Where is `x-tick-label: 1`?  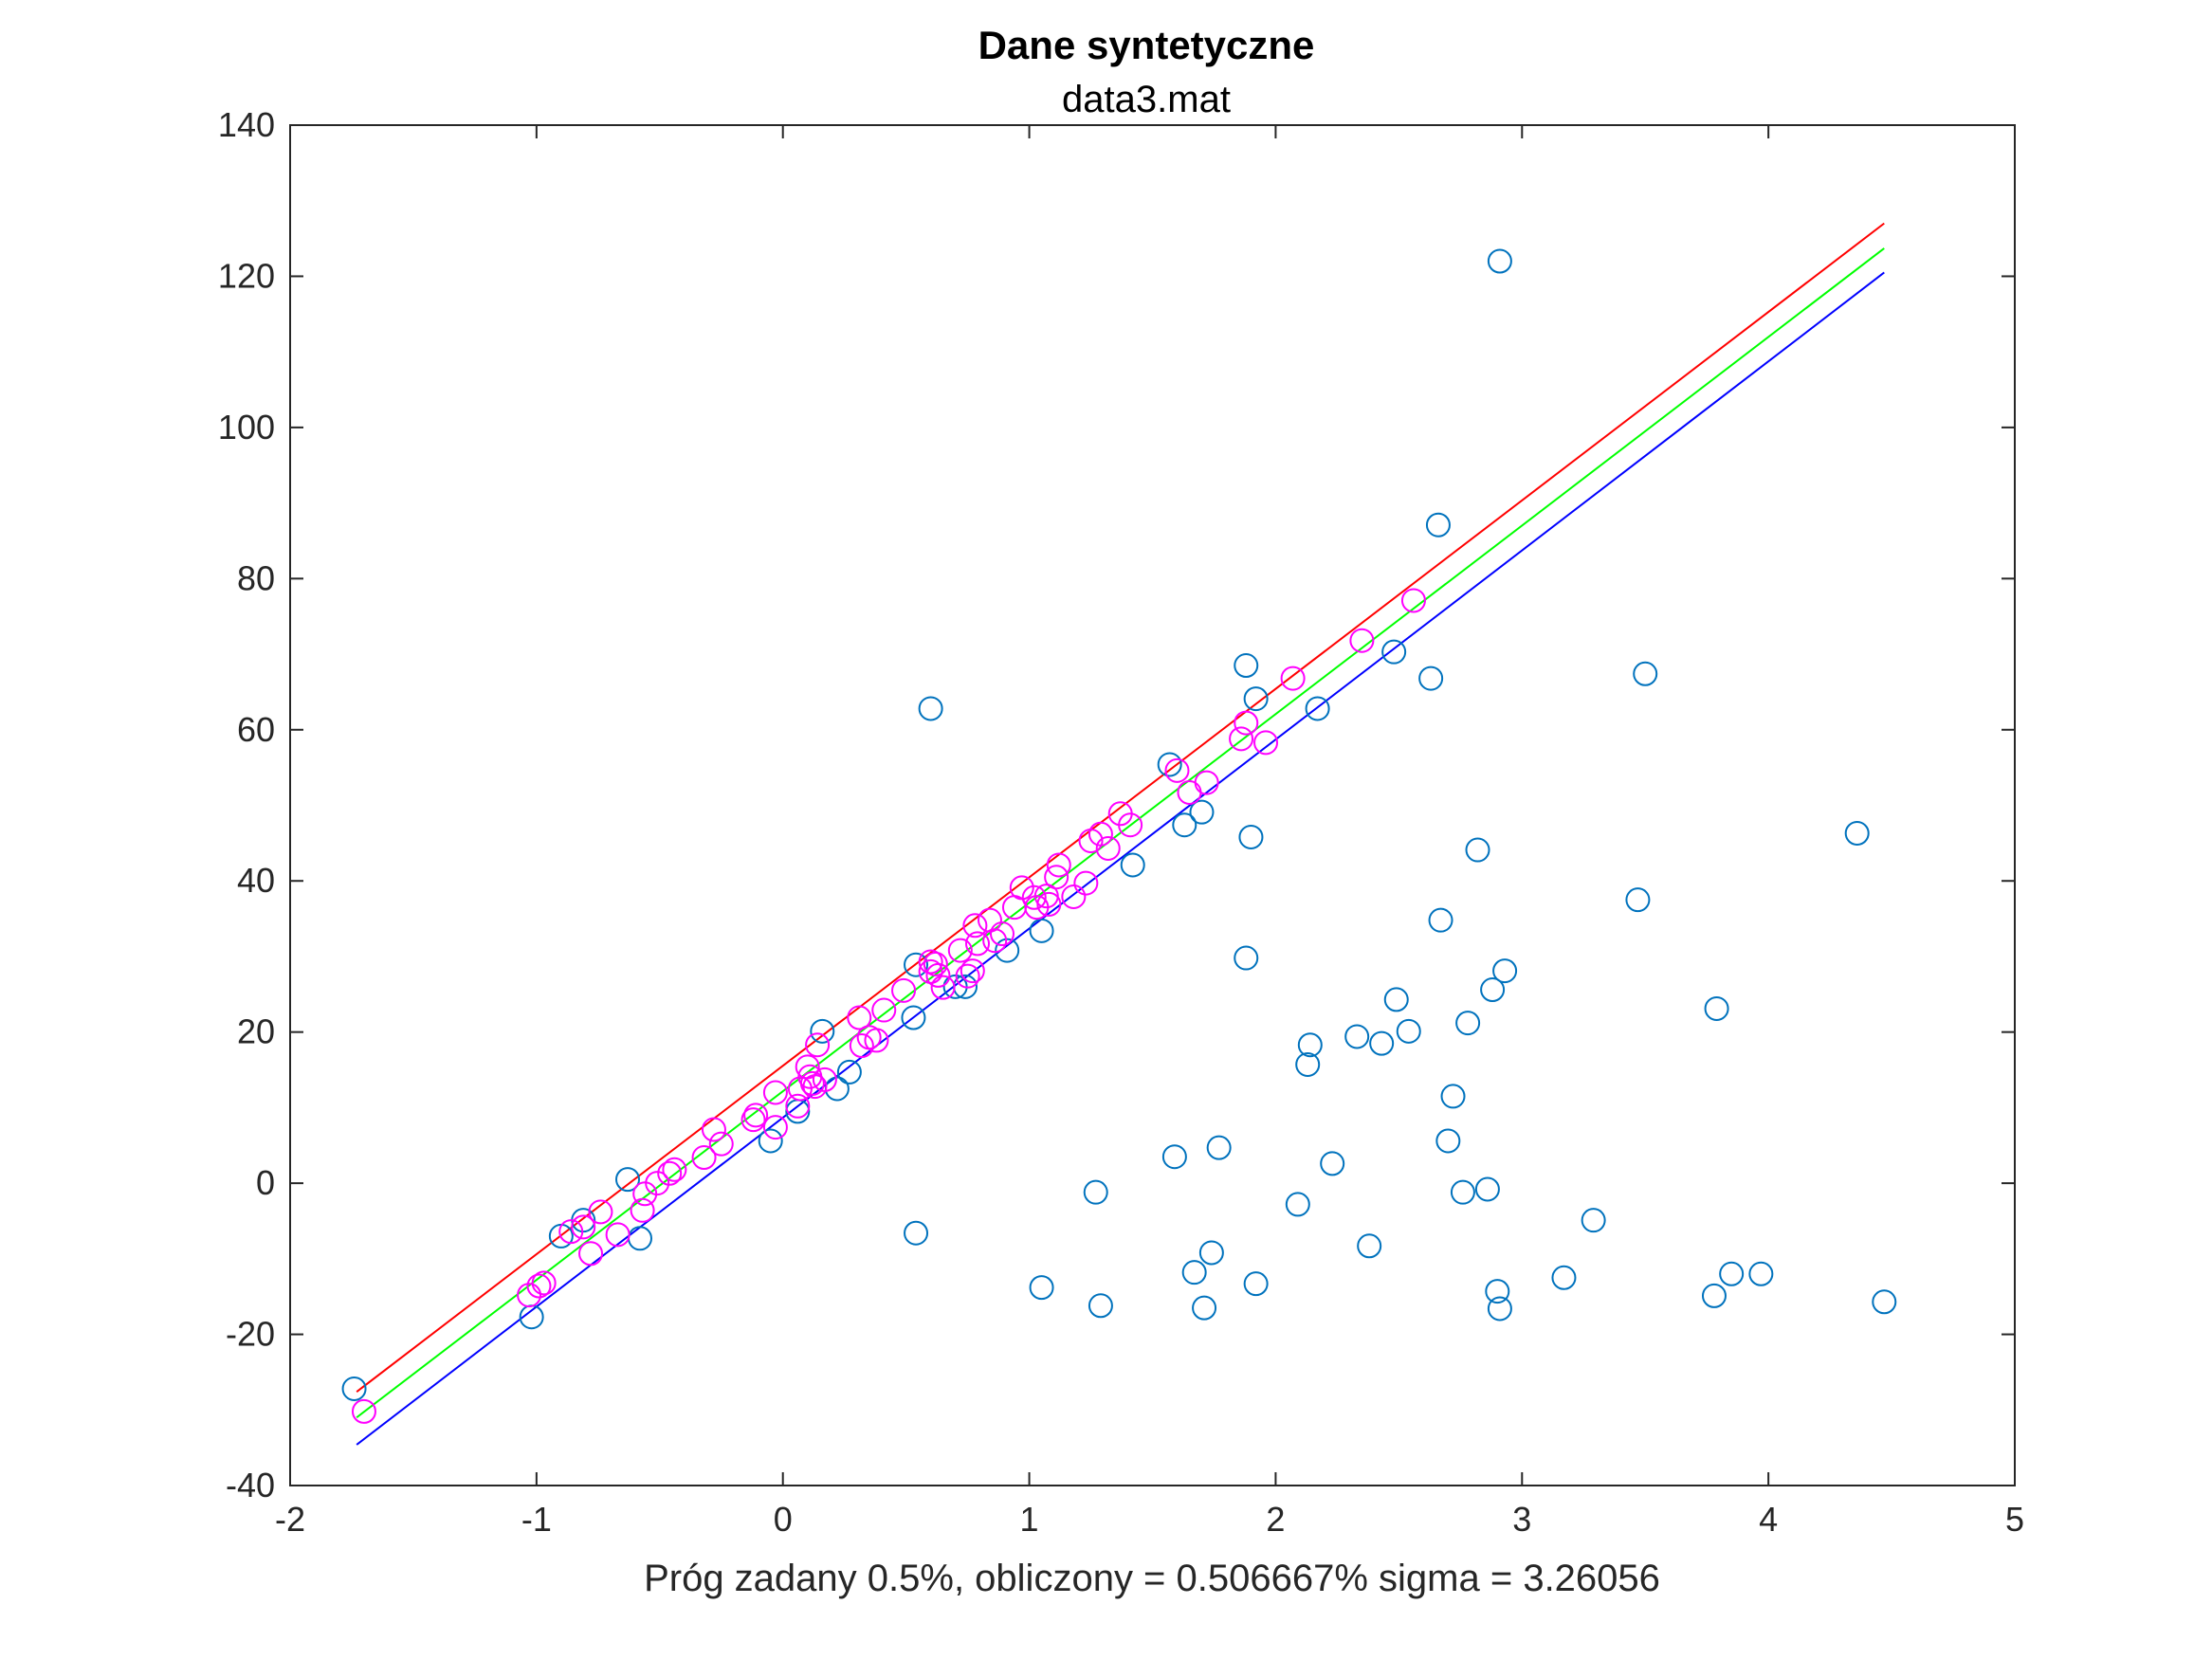 x-tick-label: 1 is located at coordinates (1029, 1519).